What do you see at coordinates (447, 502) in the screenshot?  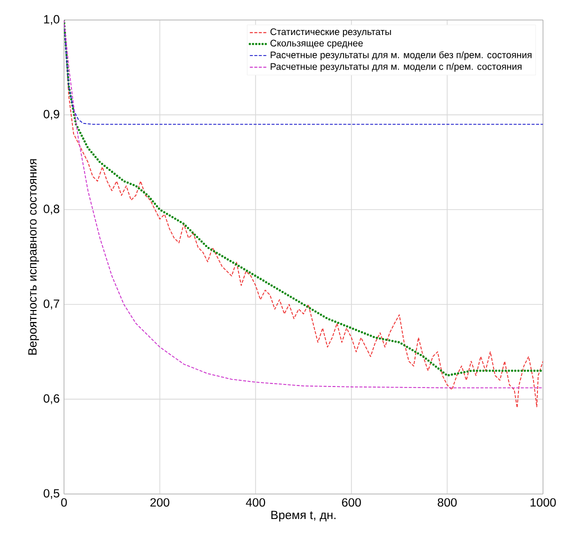 I see `x-tick-label: 800` at bounding box center [447, 502].